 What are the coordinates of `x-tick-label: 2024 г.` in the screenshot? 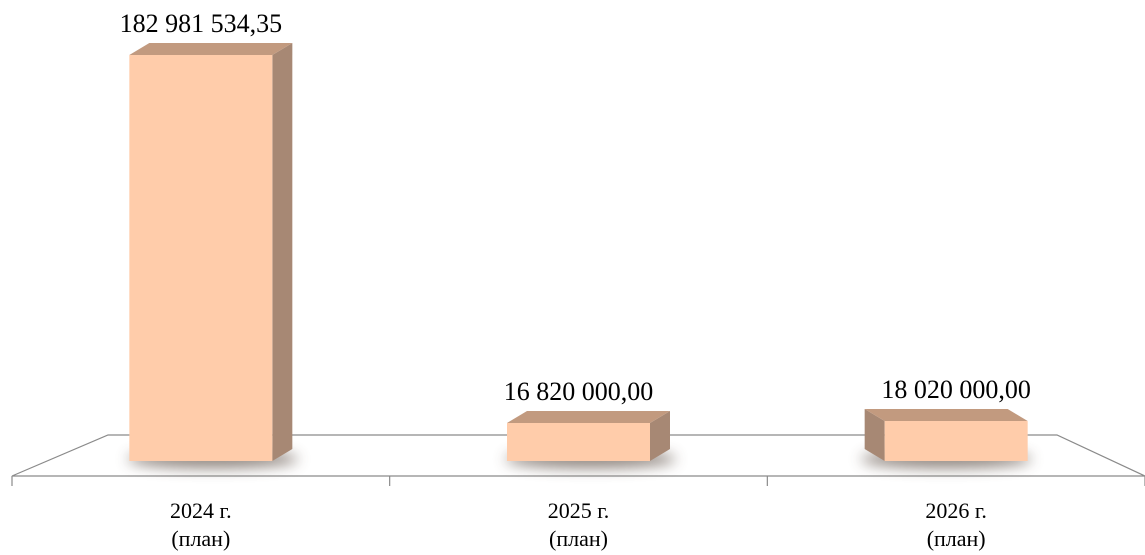 It's located at (201, 510).